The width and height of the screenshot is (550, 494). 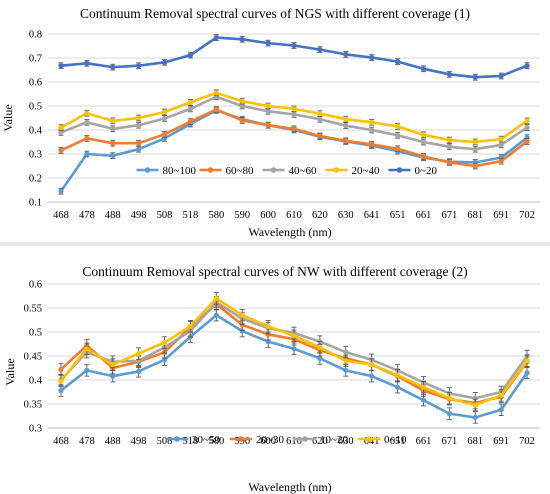 What do you see at coordinates (294, 215) in the screenshot?
I see `x-tick-label: 610` at bounding box center [294, 215].